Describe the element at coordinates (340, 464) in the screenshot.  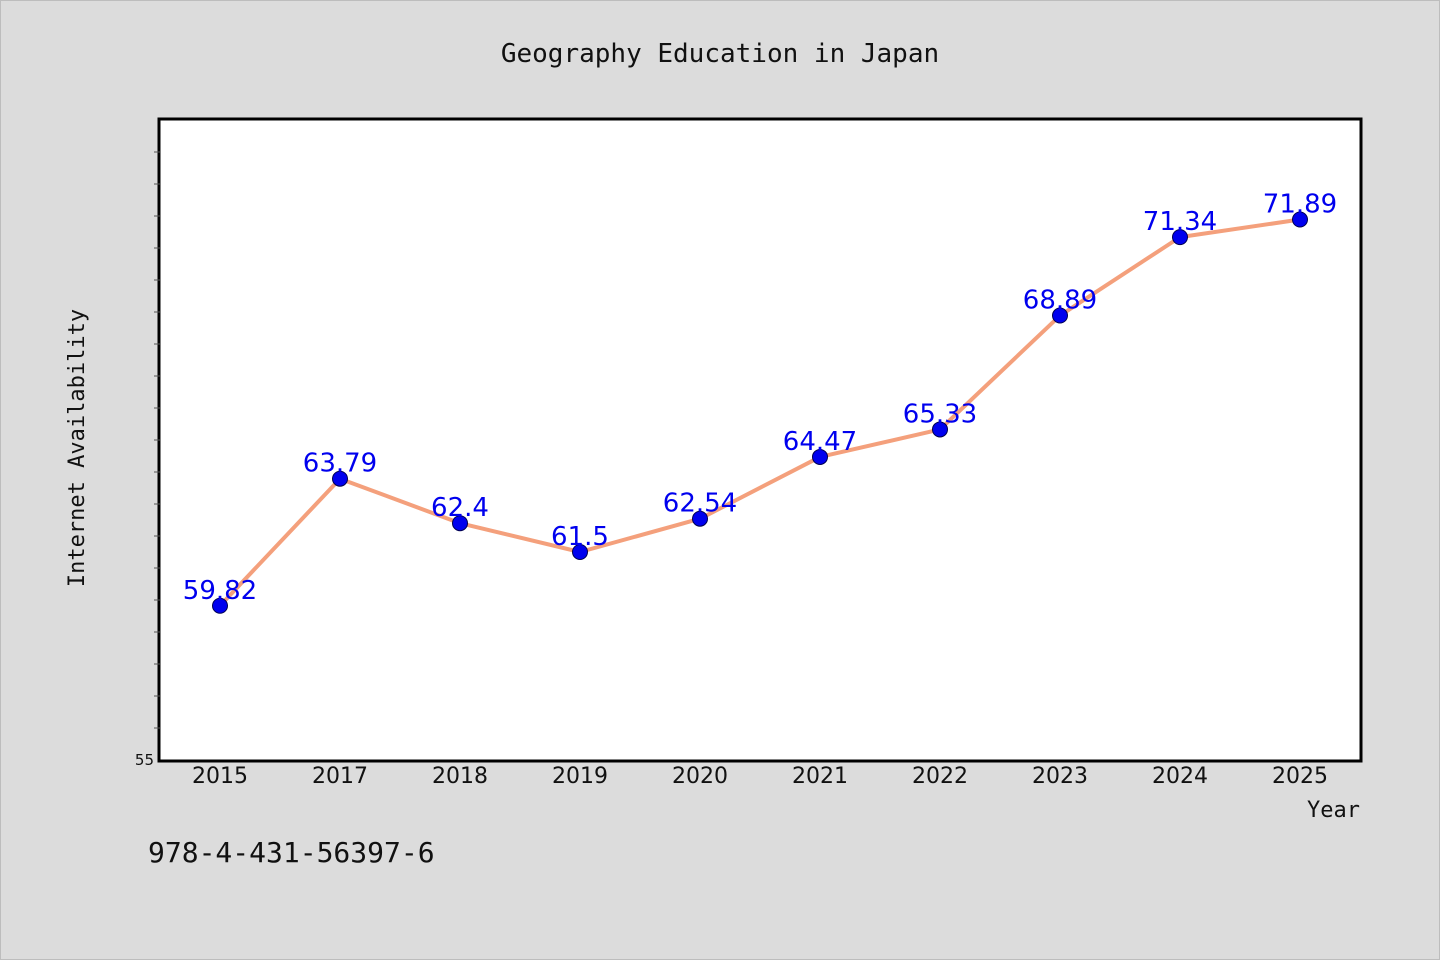
I see `data-label: 63.79` at that location.